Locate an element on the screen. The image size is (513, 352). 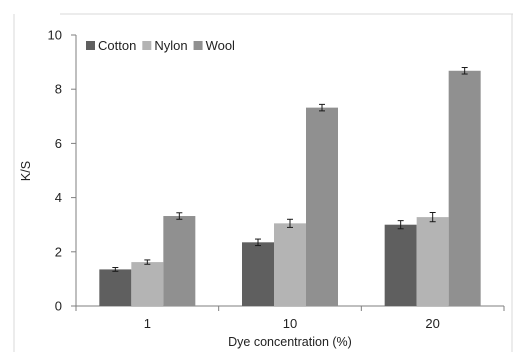
y-tick-label: 2 is located at coordinates (58, 251).